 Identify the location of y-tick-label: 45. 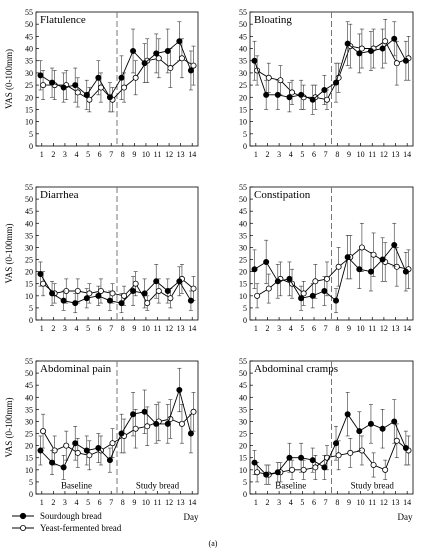
(29, 211).